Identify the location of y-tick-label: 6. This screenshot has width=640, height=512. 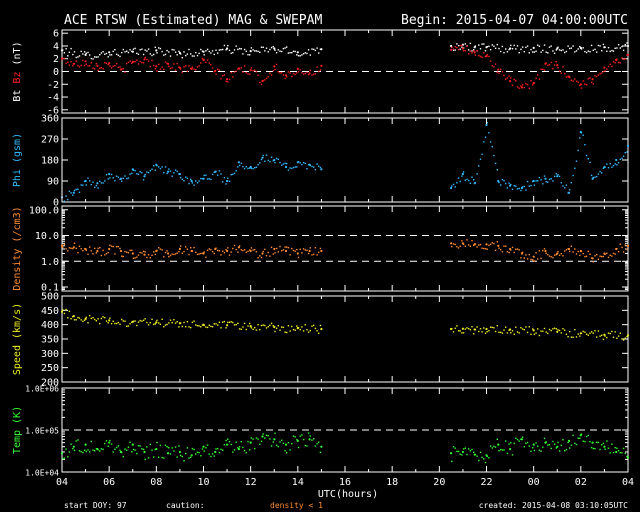
(56, 34).